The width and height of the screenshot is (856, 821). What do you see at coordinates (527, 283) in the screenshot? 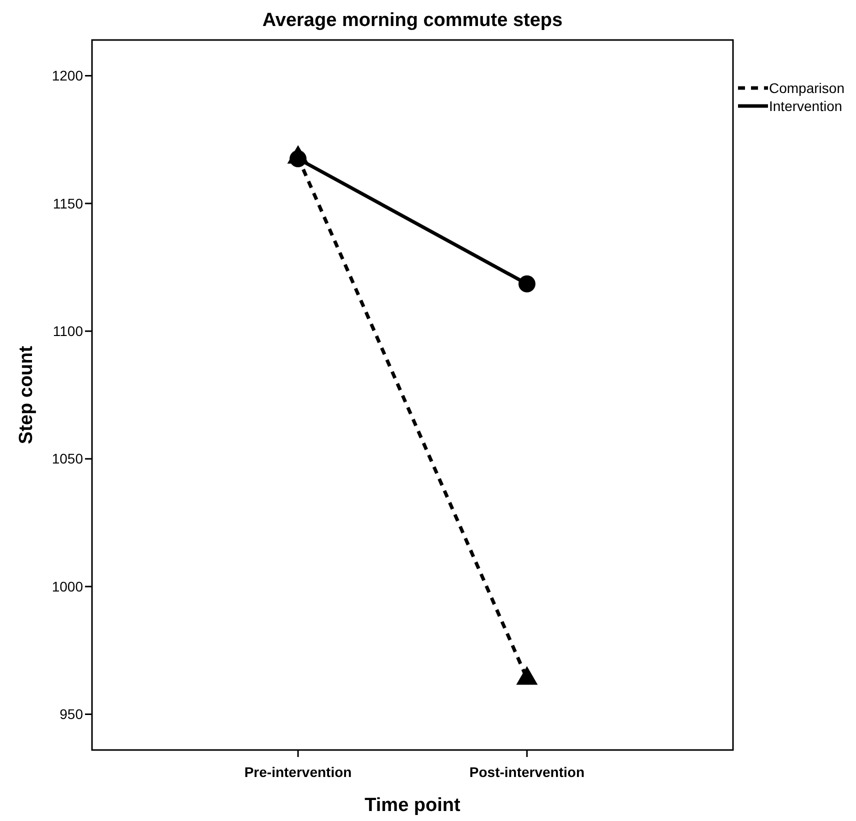
I see `point` at bounding box center [527, 283].